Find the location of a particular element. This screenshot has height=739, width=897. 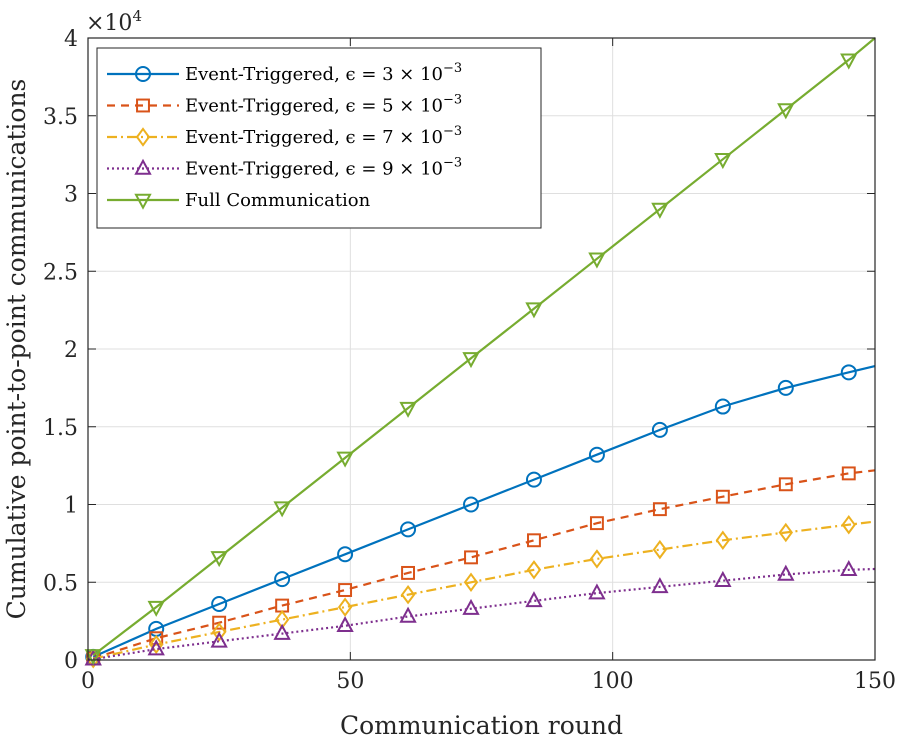

legend-label: Event-Triggered, ϵ = 7 × 10−3 is located at coordinates (323, 136).